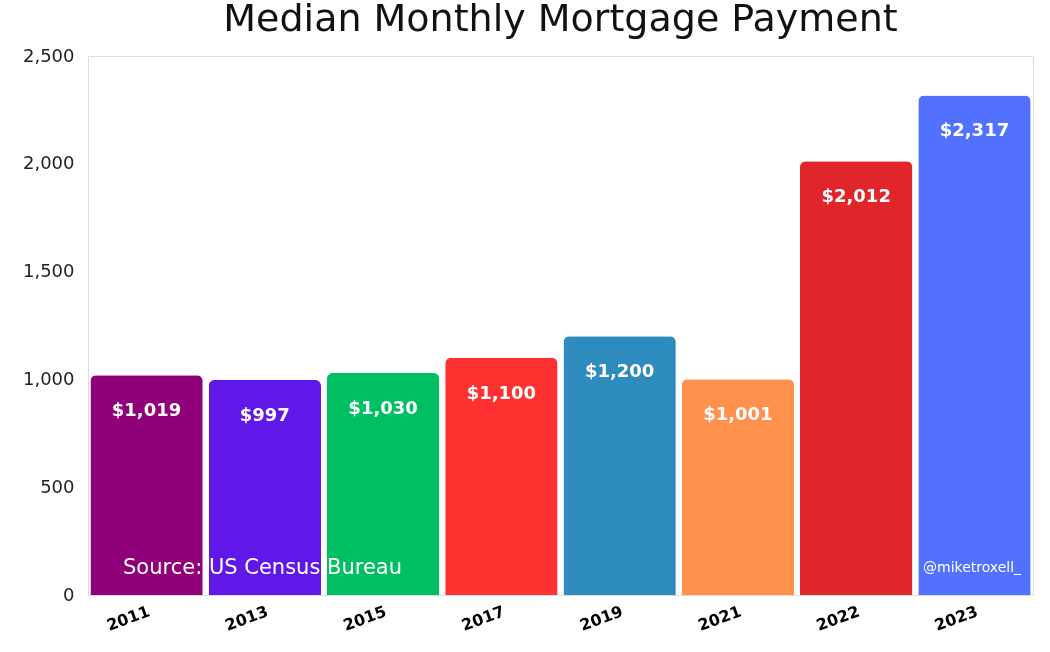 The width and height of the screenshot is (1050, 652). Describe the element at coordinates (262, 567) in the screenshot. I see `annotation: Source: US Census Bureau` at that location.